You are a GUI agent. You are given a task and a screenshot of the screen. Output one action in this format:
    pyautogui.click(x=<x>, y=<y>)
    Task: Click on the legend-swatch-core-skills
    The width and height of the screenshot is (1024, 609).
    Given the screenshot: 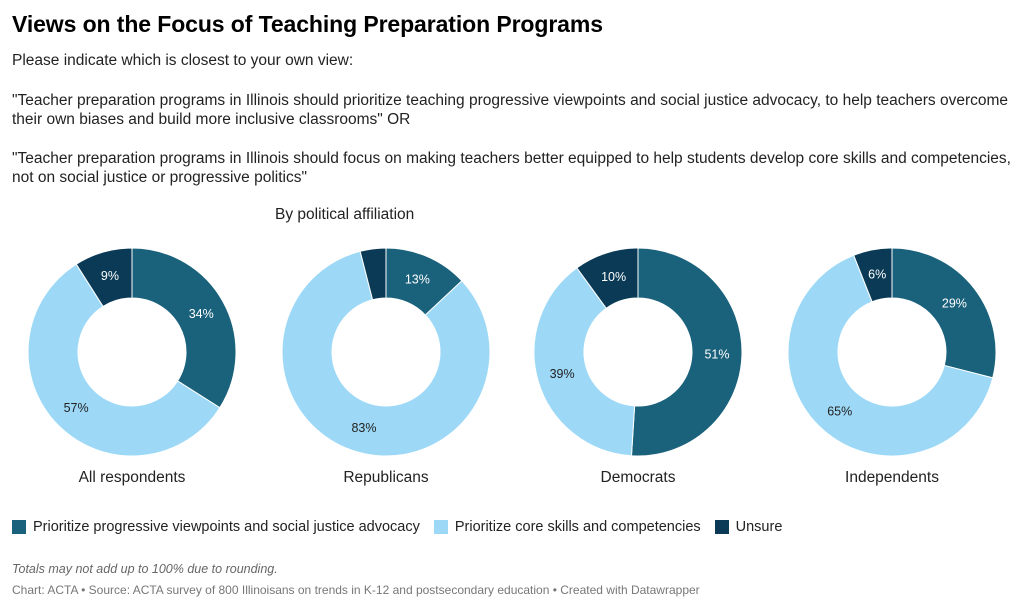 What is the action you would take?
    pyautogui.click(x=440, y=527)
    